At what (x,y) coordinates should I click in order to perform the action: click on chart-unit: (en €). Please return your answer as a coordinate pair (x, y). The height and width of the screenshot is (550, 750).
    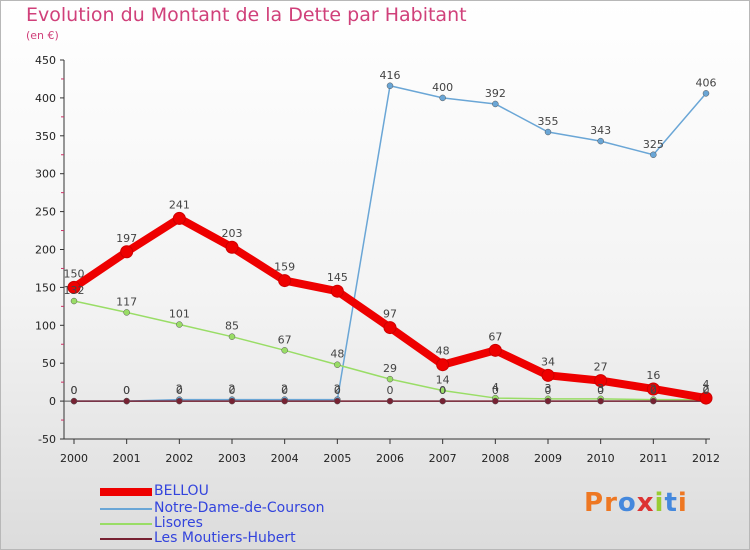
    Looking at the image, I should click on (42, 35).